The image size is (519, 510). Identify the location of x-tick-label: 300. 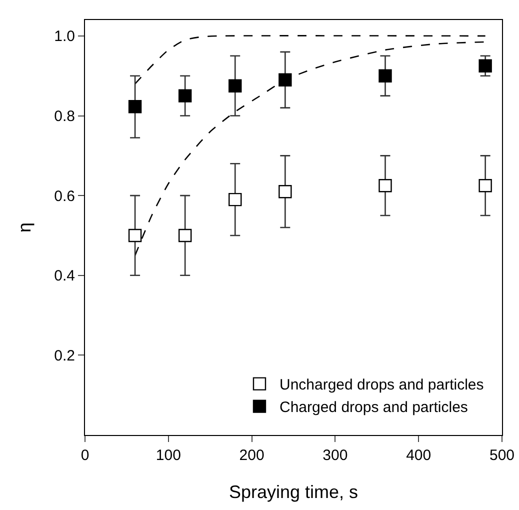
(335, 455).